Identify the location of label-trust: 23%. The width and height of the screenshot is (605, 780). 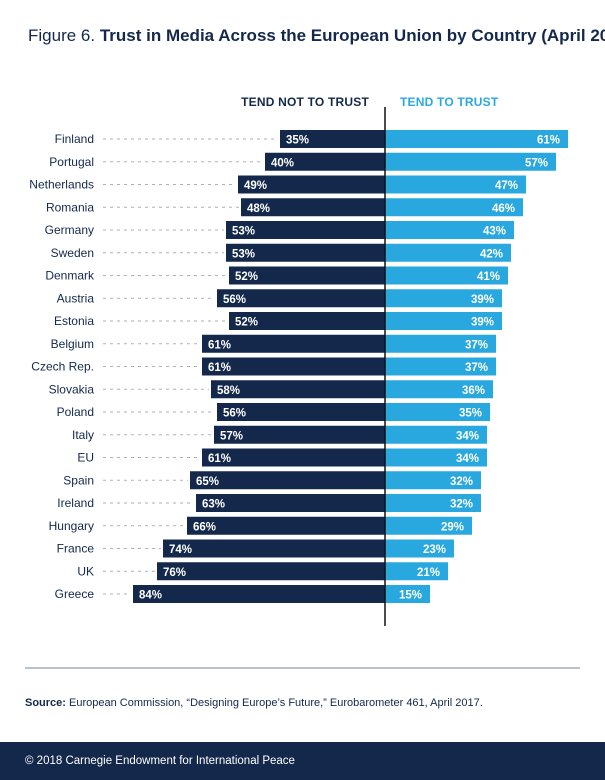
(434, 550).